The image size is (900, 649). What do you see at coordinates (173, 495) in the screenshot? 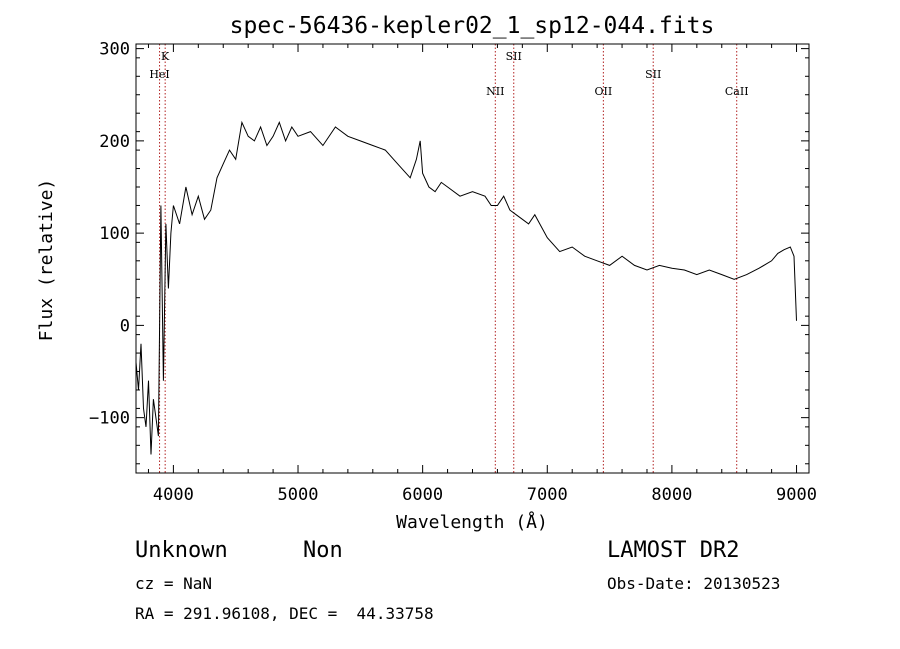
I see `x-tick-label: 4000` at bounding box center [173, 495].